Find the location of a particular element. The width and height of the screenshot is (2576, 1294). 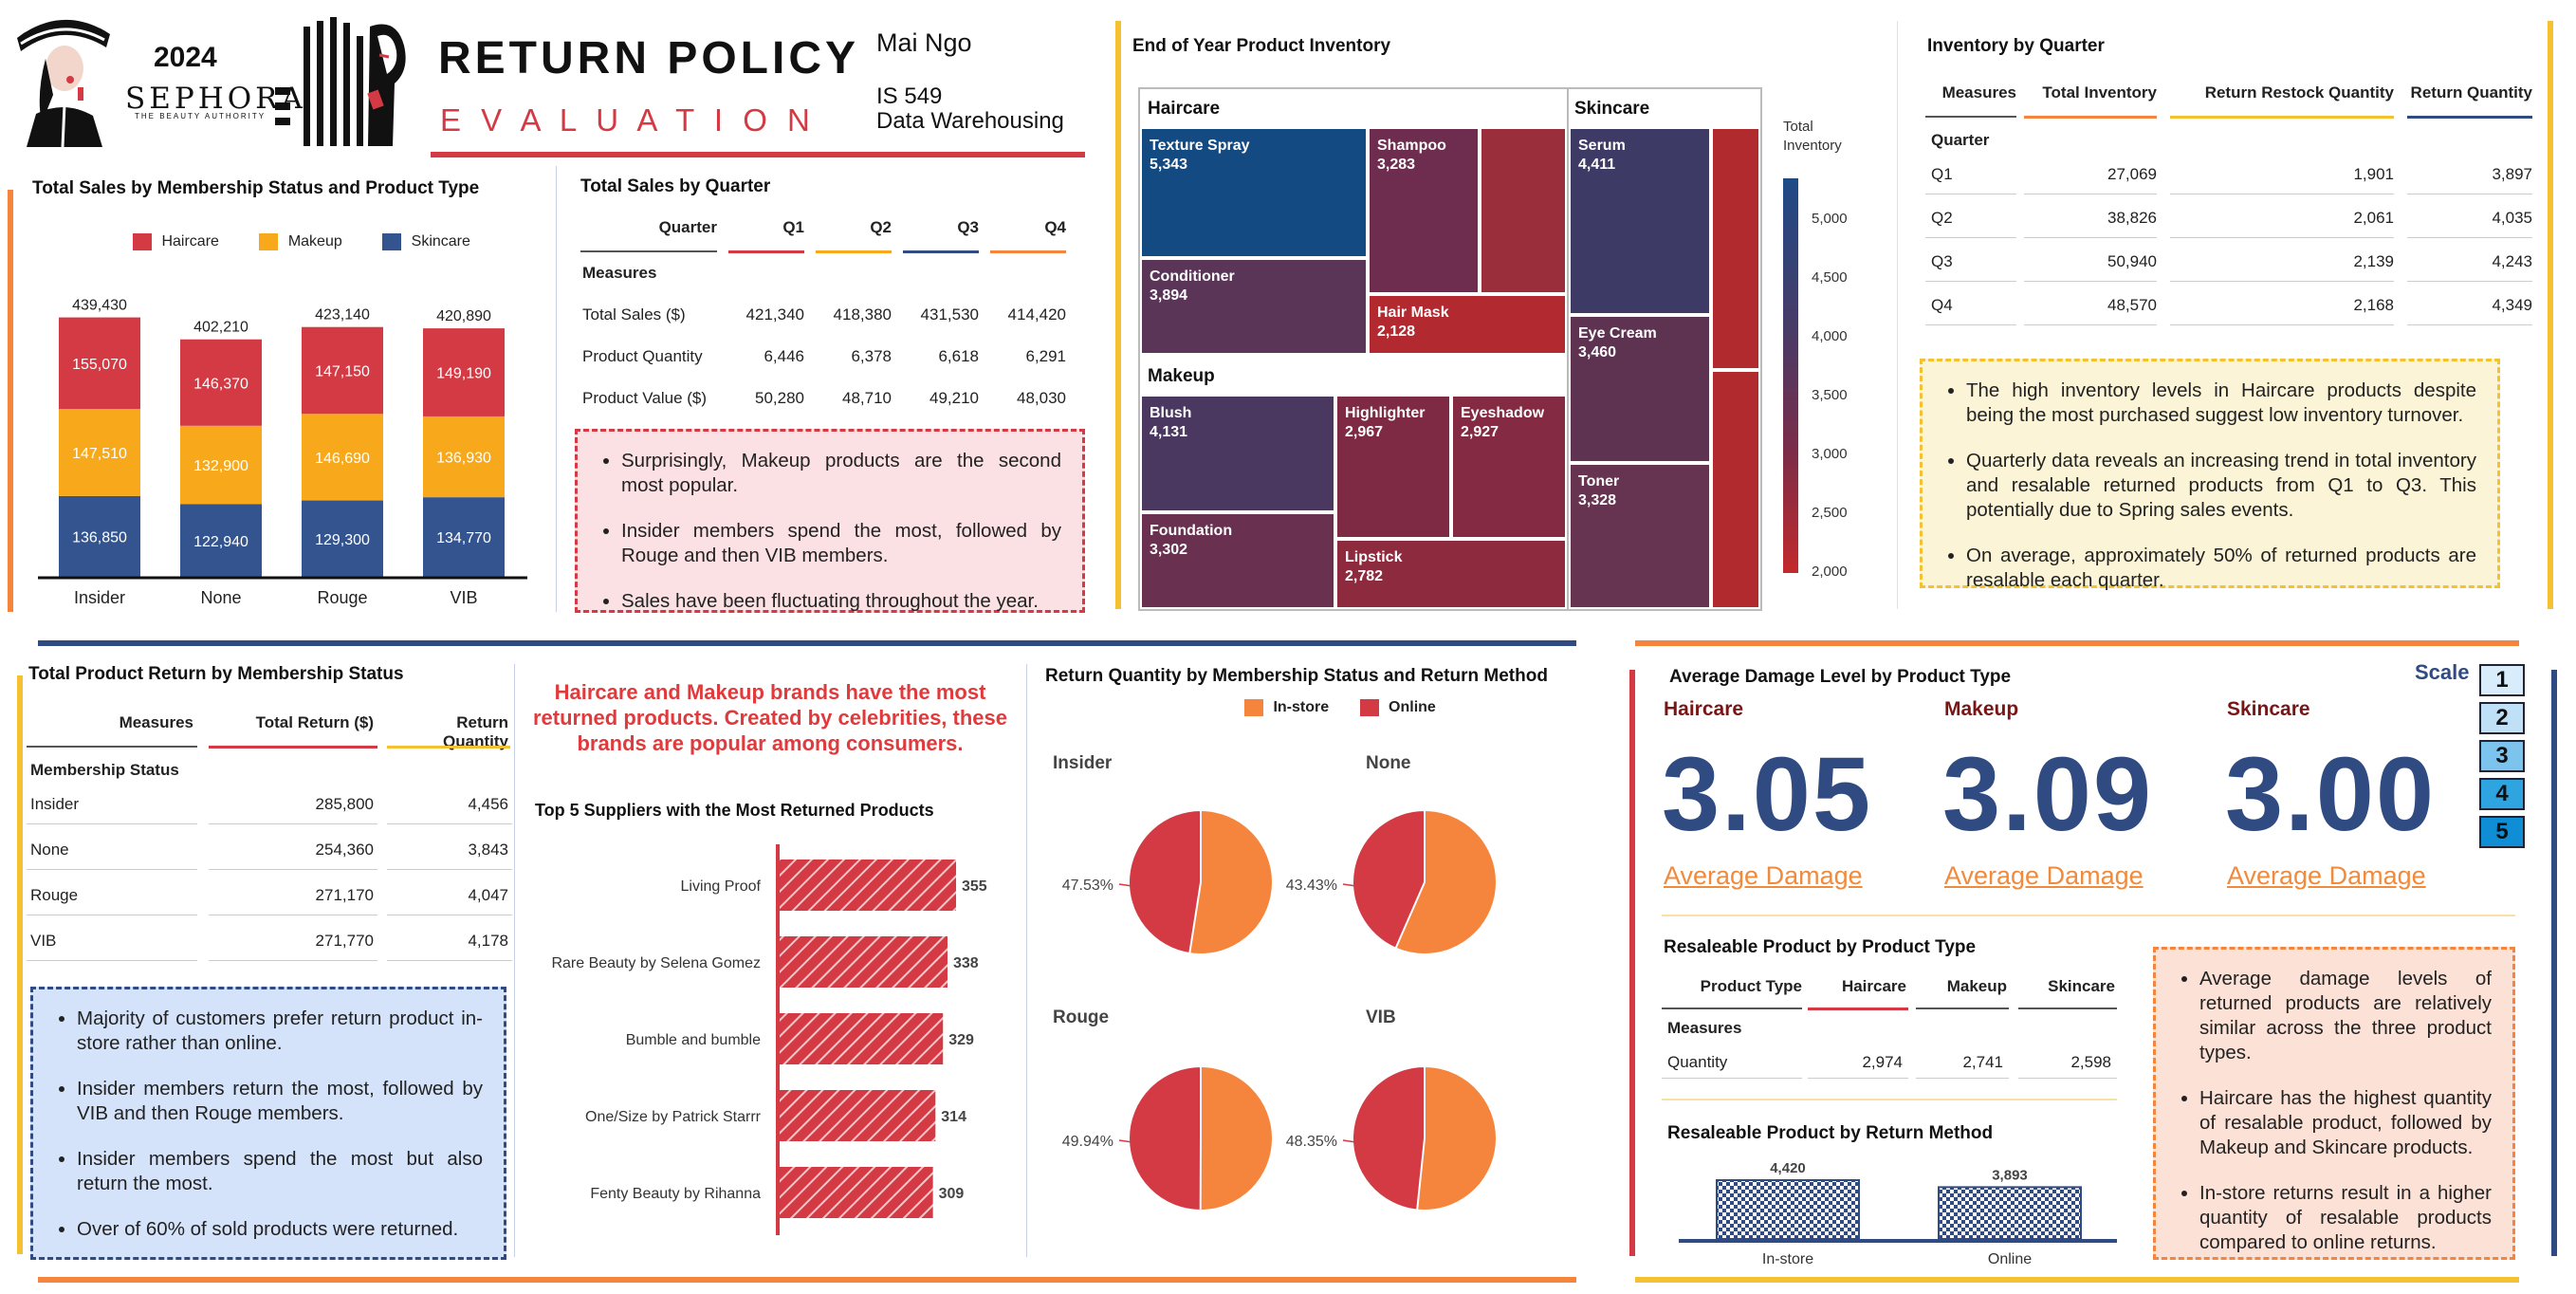

table-row: Product Quantity 6,446 6,378 6,618 6,291 is located at coordinates (827, 362).